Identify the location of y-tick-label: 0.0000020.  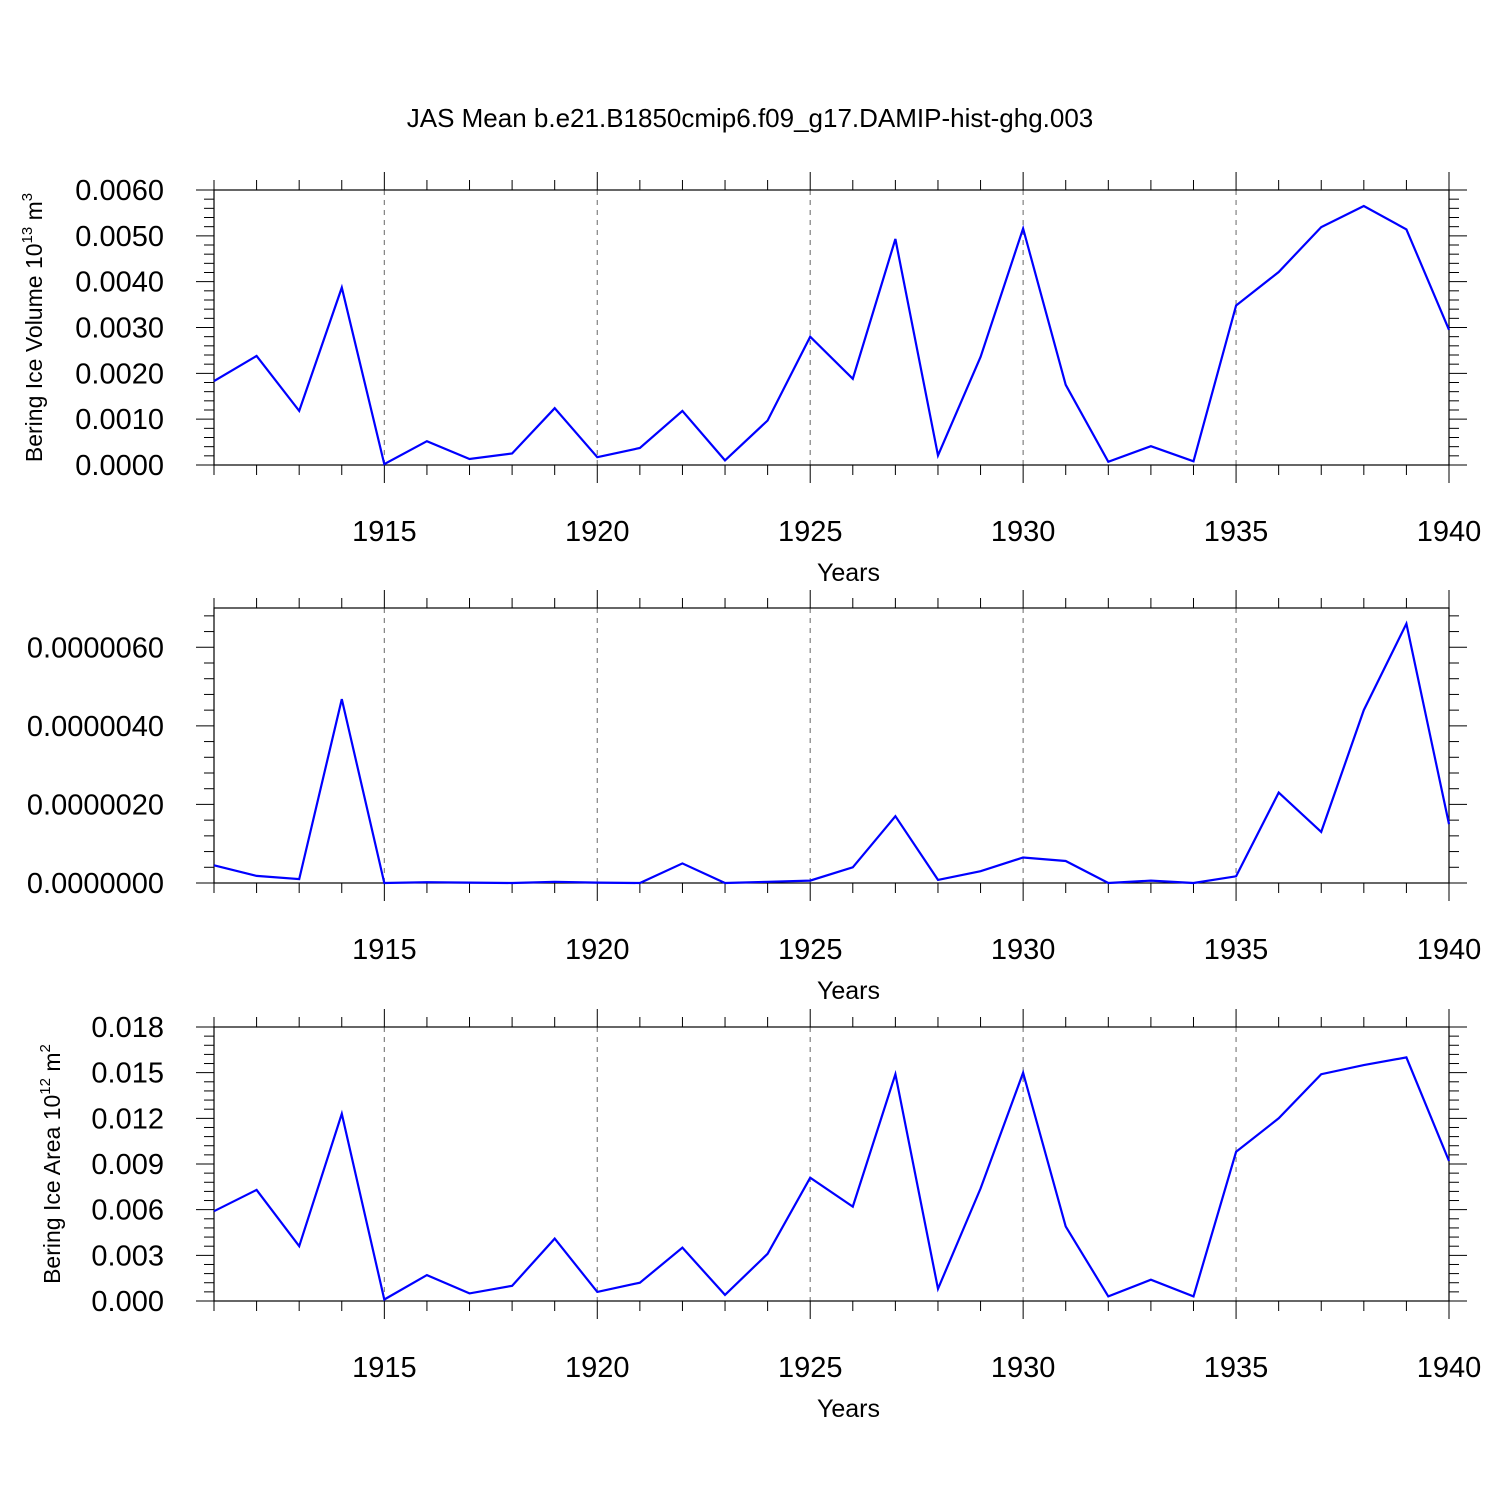
(95, 805).